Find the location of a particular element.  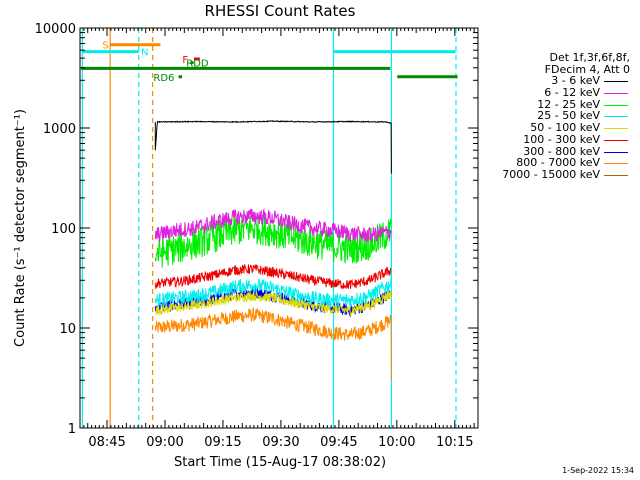

legend-entry: 300 - 800 keV is located at coordinates (551, 151).